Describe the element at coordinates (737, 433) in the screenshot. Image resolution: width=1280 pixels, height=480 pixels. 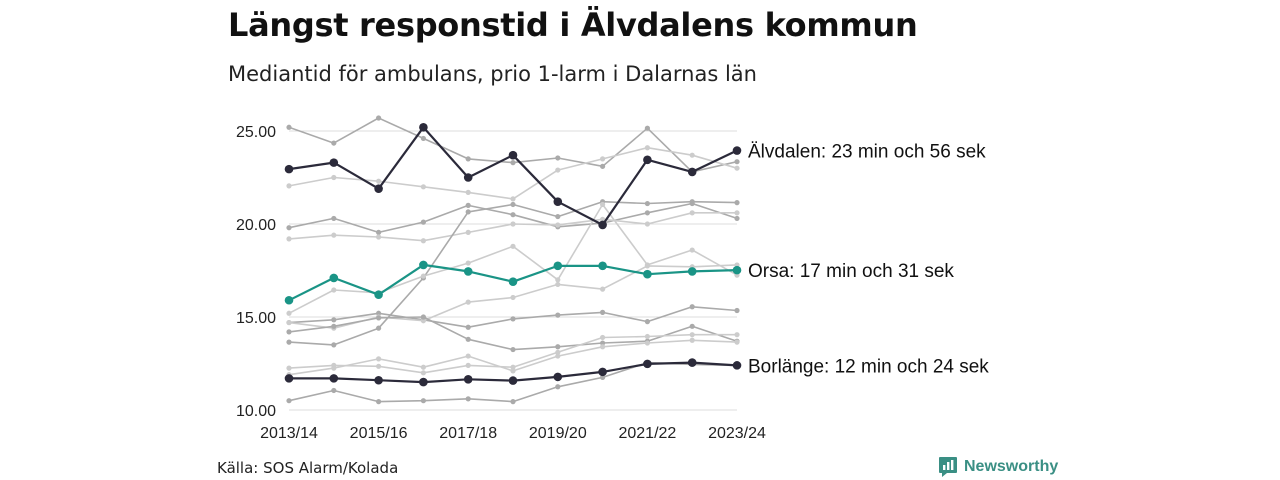
I see `x-tick-label: 2023/24` at that location.